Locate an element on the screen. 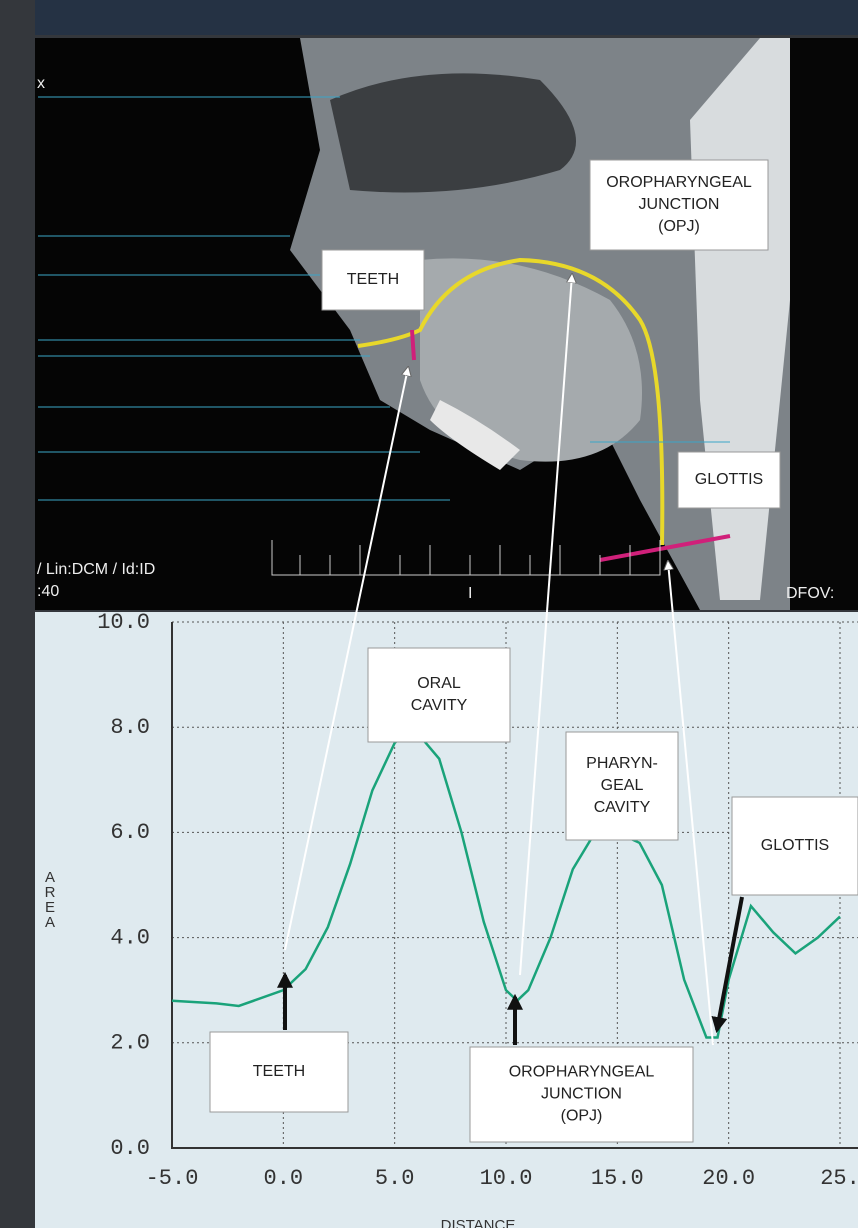 The width and height of the screenshot is (858, 1228). overlay-text: I is located at coordinates (470, 593).